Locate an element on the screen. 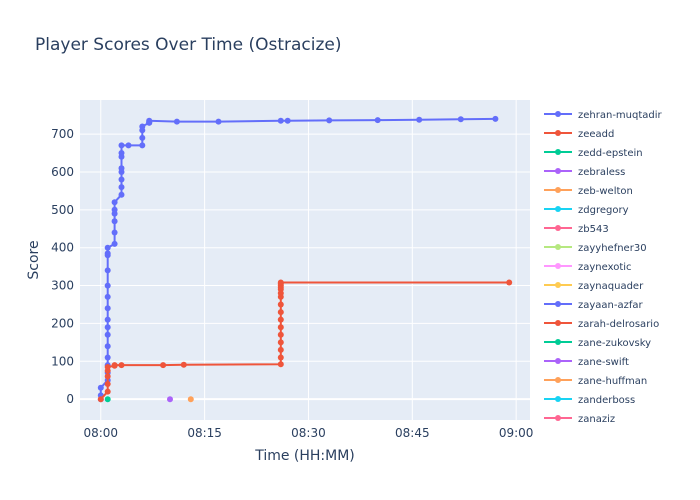  legend-label: zane-zukovsky is located at coordinates (614, 343).